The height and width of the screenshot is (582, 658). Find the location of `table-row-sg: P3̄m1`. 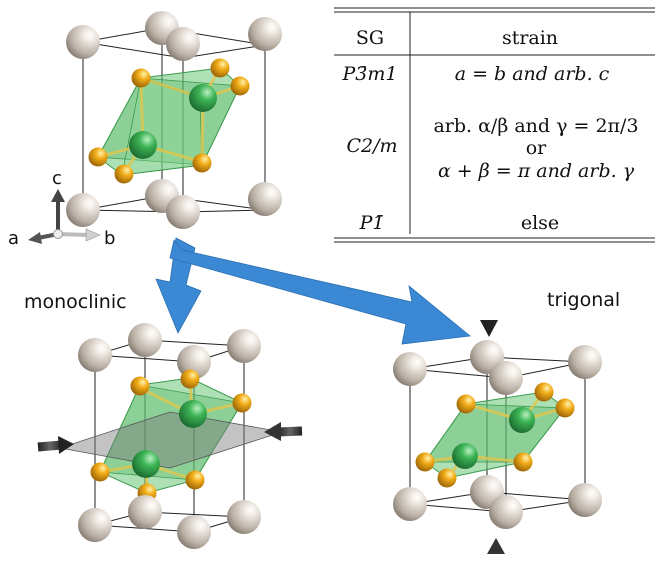

table-row-sg: P3̄m1 is located at coordinates (370, 74).